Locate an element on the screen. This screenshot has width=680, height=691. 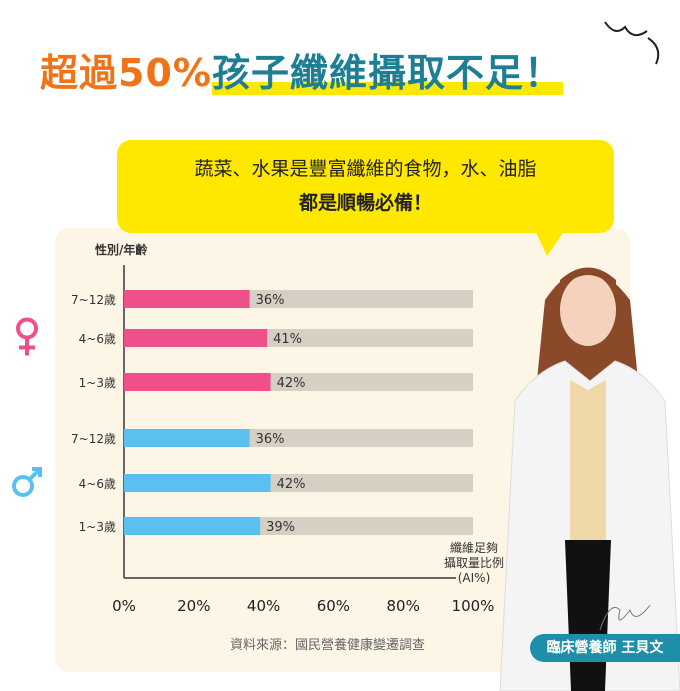
x-axis-label-3: (AI%) is located at coordinates (474, 578).